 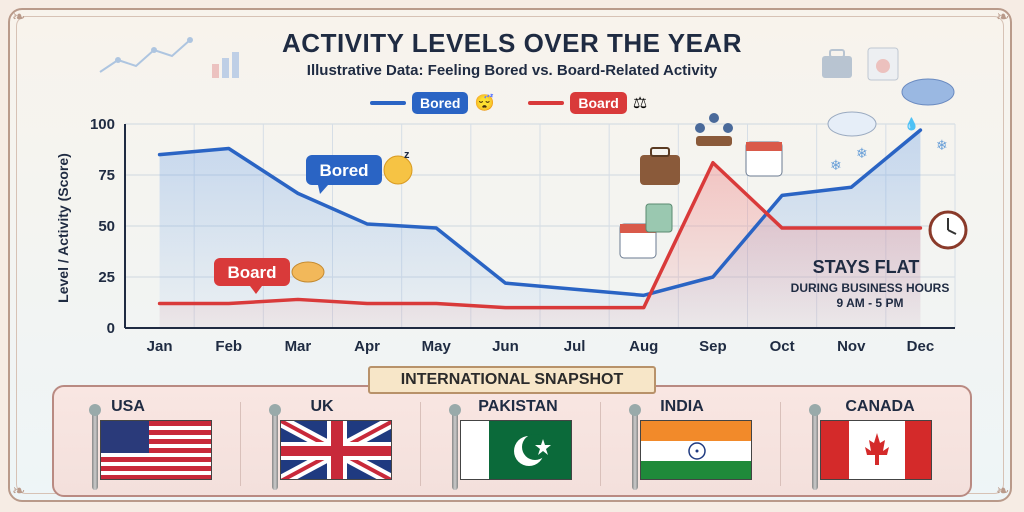 What do you see at coordinates (322, 406) in the screenshot?
I see `country-name: UK` at bounding box center [322, 406].